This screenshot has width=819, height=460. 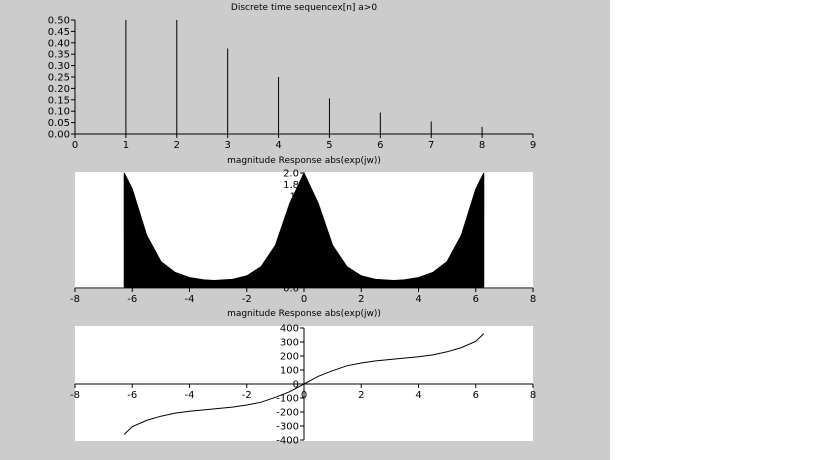 I want to click on y-tick-label: 0, so click(x=296, y=385).